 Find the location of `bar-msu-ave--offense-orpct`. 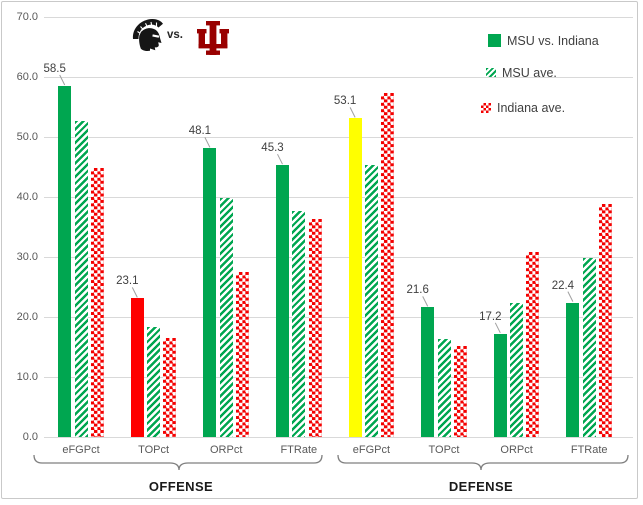

bar-msu-ave--offense-orpct is located at coordinates (226, 317).